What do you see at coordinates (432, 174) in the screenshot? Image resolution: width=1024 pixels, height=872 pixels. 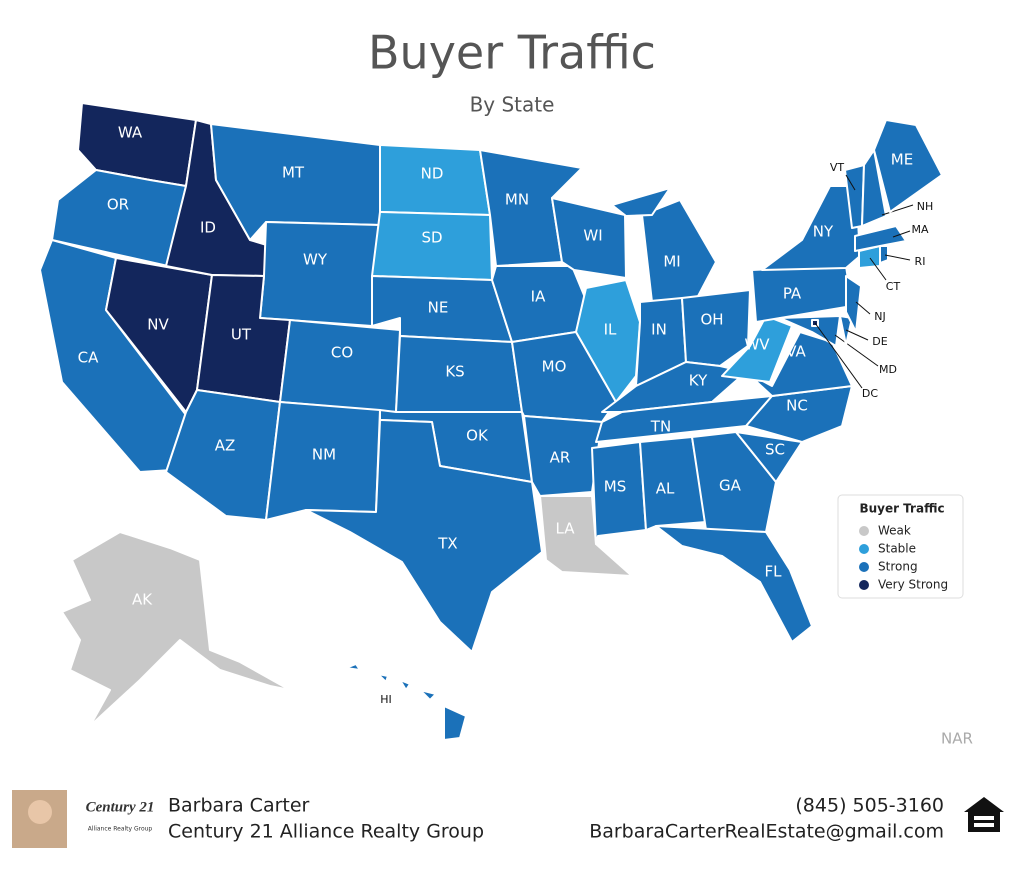 I see `state-label: ND` at bounding box center [432, 174].